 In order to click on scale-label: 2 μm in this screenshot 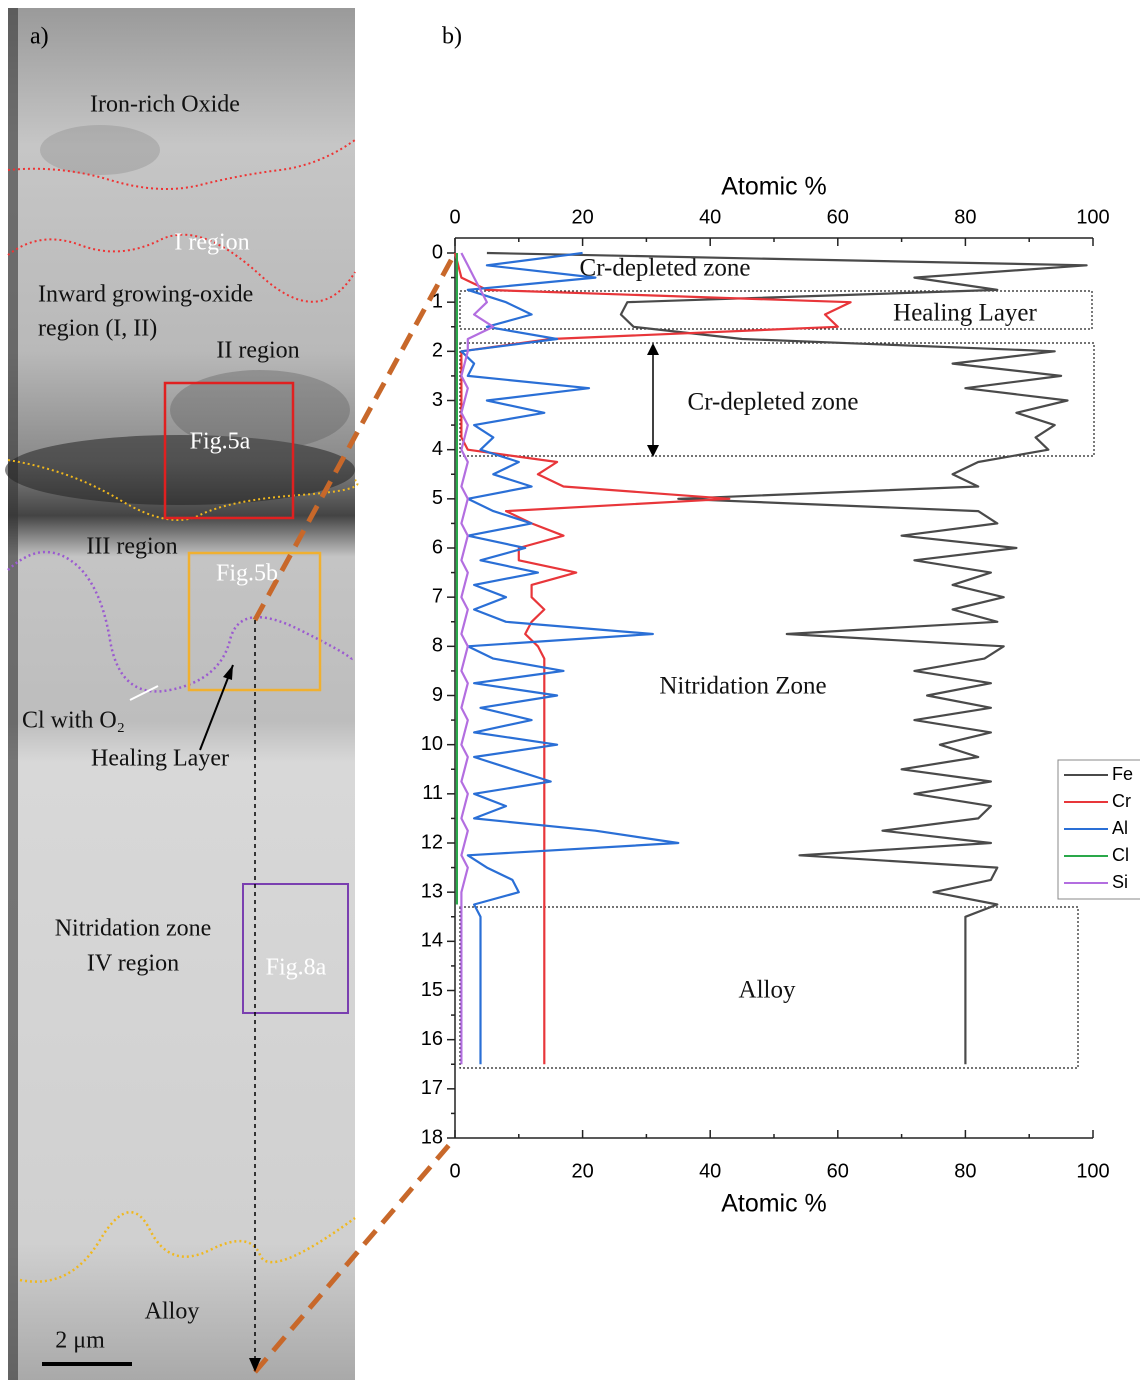, I will do `click(80, 1341)`.